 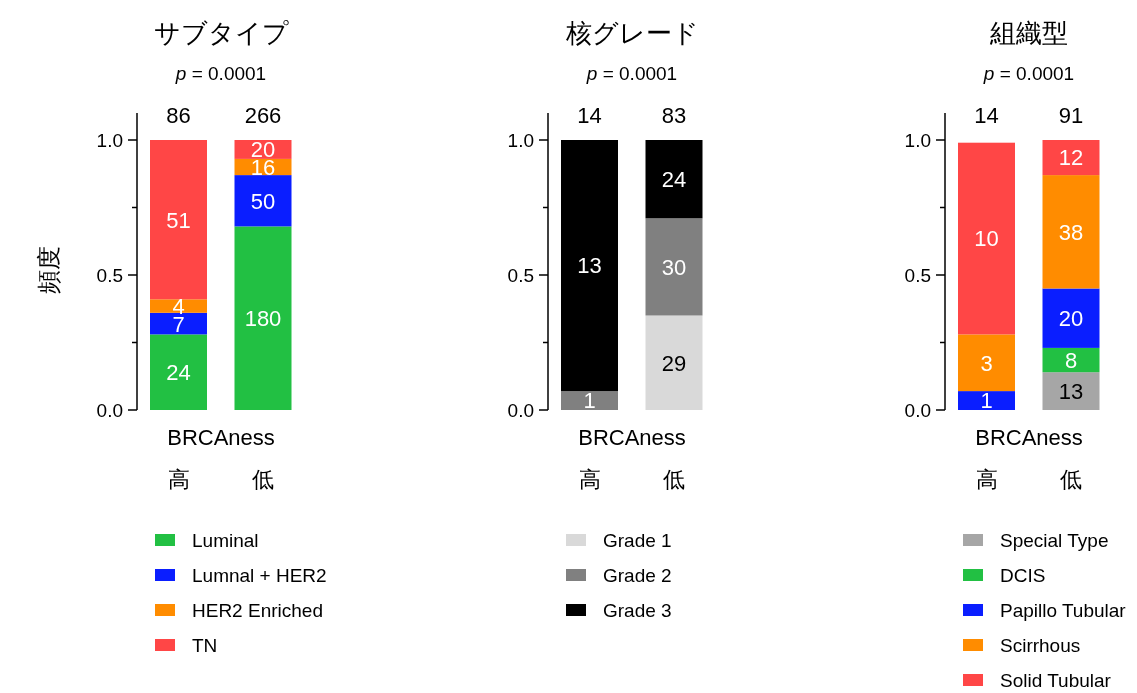 I want to click on annotation: 180, so click(x=263, y=319).